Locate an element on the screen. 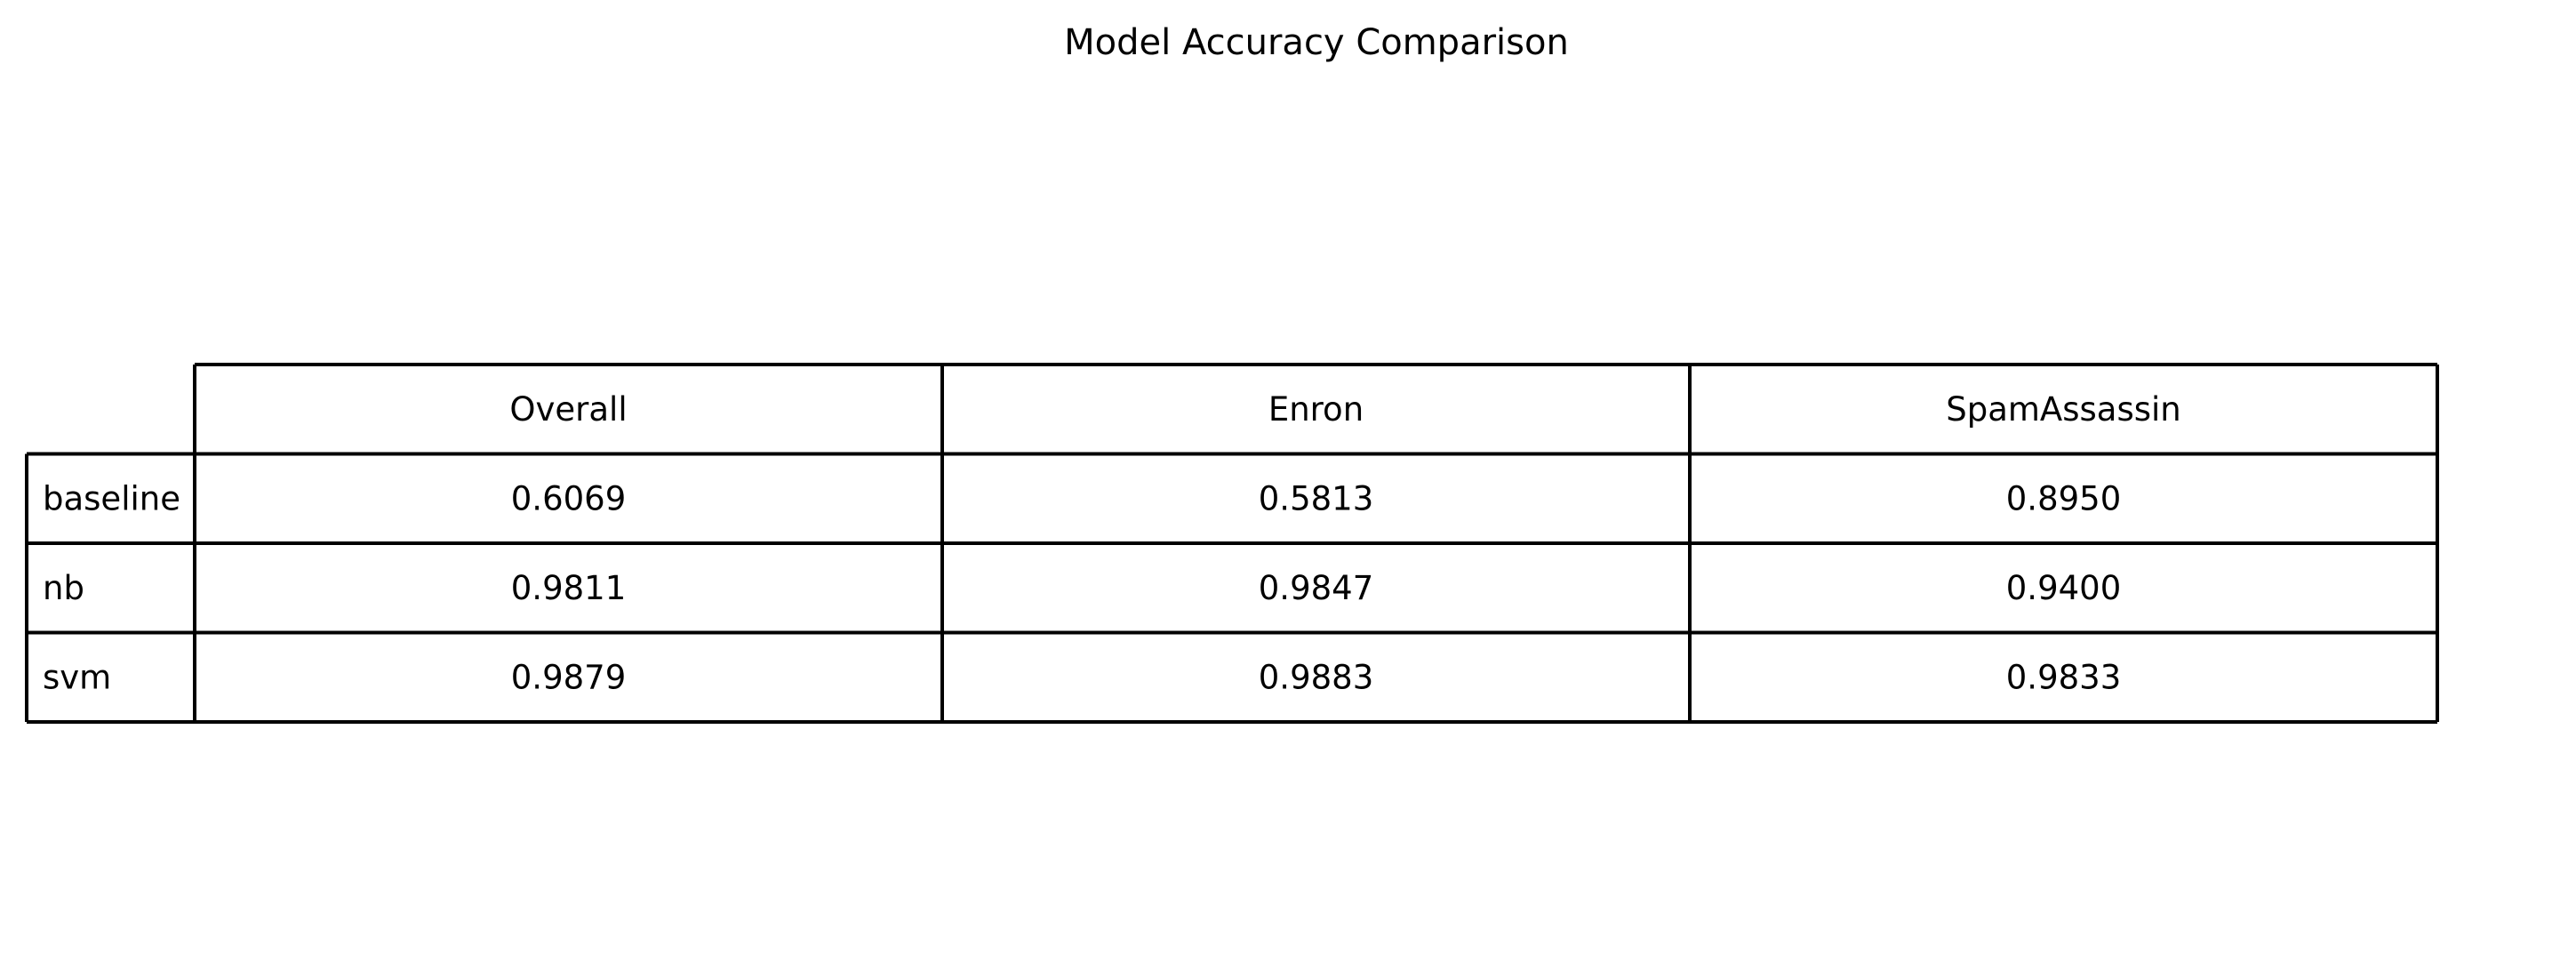  table-cell: 0.9400 is located at coordinates (2063, 588).